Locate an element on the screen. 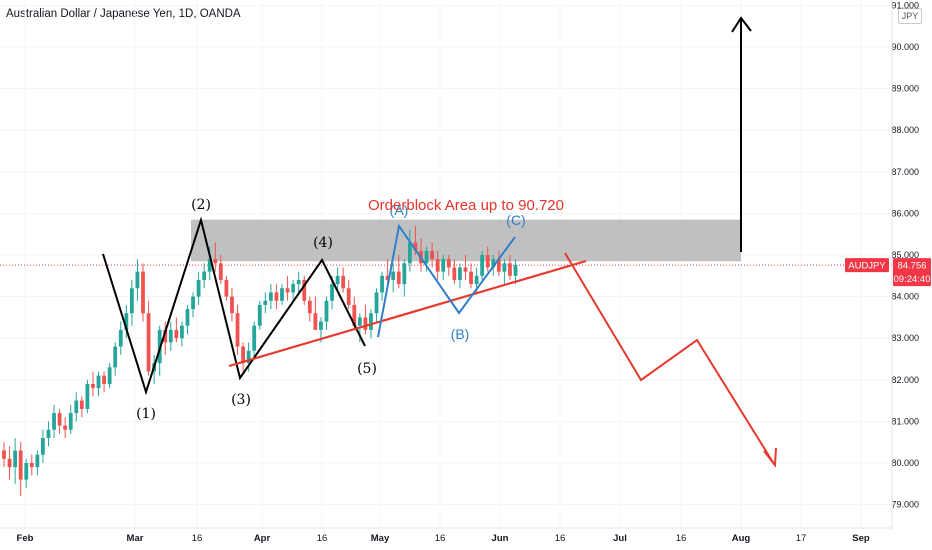  wave-label-c: (C) is located at coordinates (515, 220).